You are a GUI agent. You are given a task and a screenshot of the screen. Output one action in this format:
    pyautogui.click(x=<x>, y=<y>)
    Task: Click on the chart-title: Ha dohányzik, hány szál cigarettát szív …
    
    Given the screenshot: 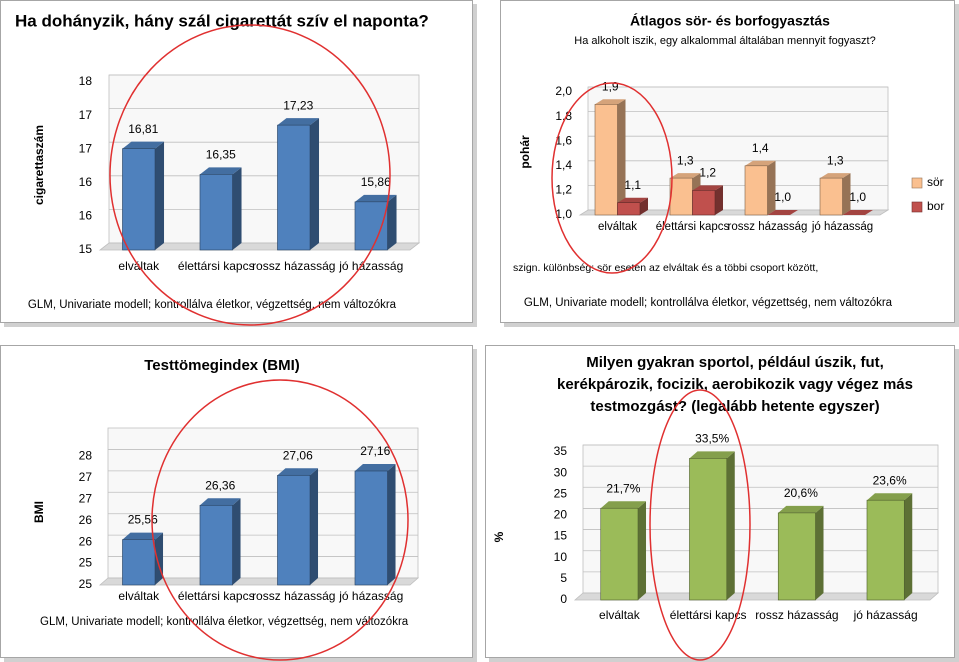 What is the action you would take?
    pyautogui.click(x=222, y=20)
    